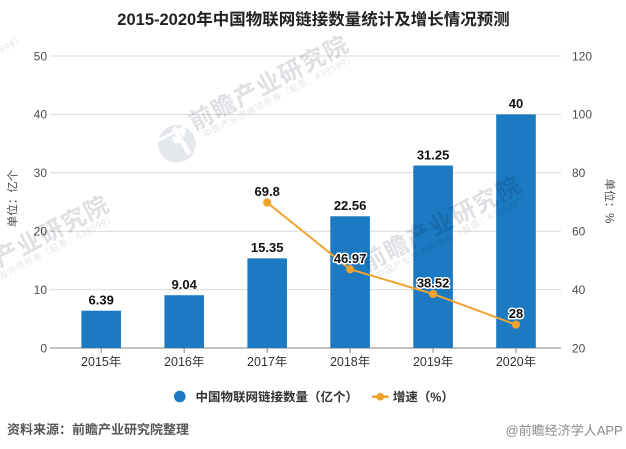 The width and height of the screenshot is (626, 449). I want to click on svg-text: 100, so click(582, 115).